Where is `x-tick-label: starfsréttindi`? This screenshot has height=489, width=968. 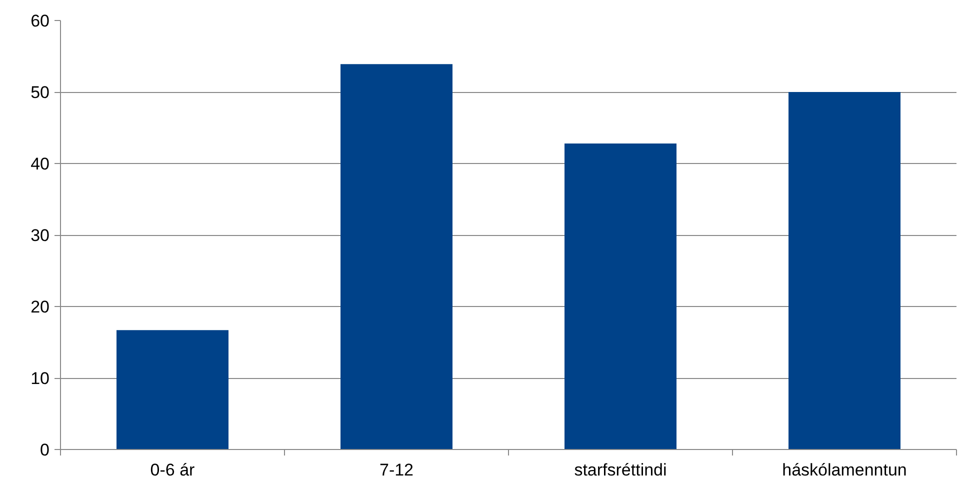
x-tick-label: starfsréttindi is located at coordinates (620, 470).